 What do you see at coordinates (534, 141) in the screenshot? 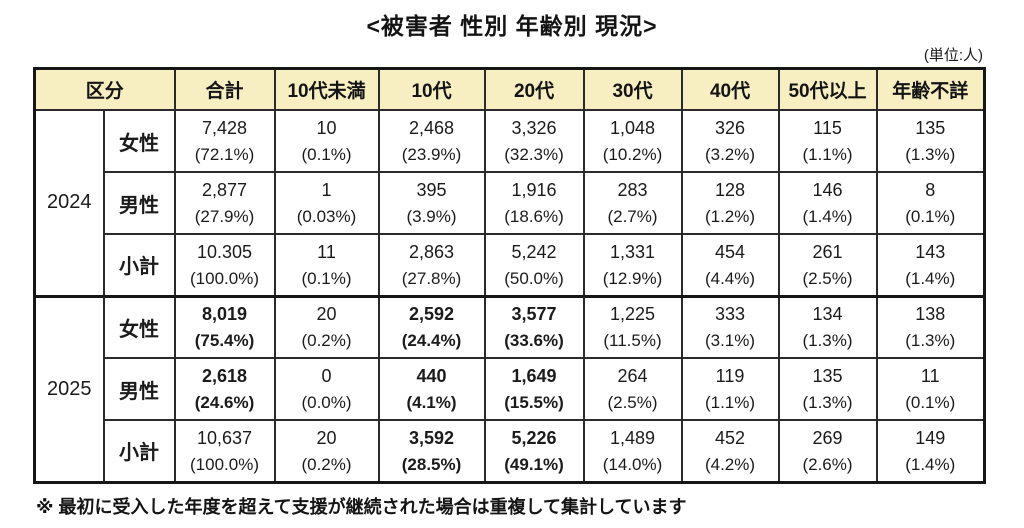
I see `data-cell-2024-0-3: 3,326 (32.3%)` at bounding box center [534, 141].